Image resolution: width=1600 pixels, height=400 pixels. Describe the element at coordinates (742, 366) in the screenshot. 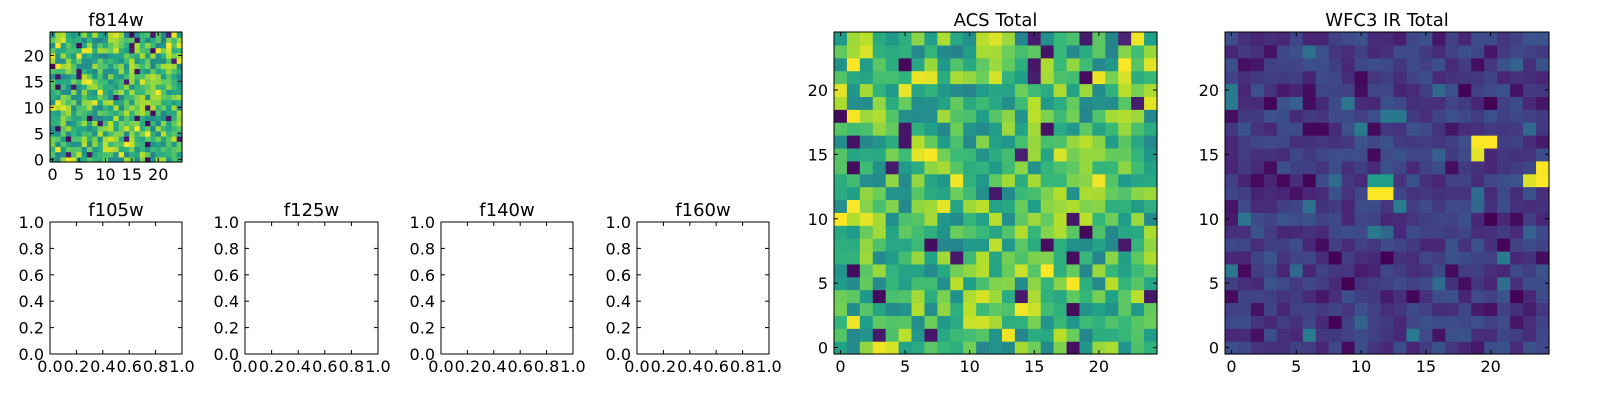

I see `x-tick-label: 0.8` at that location.